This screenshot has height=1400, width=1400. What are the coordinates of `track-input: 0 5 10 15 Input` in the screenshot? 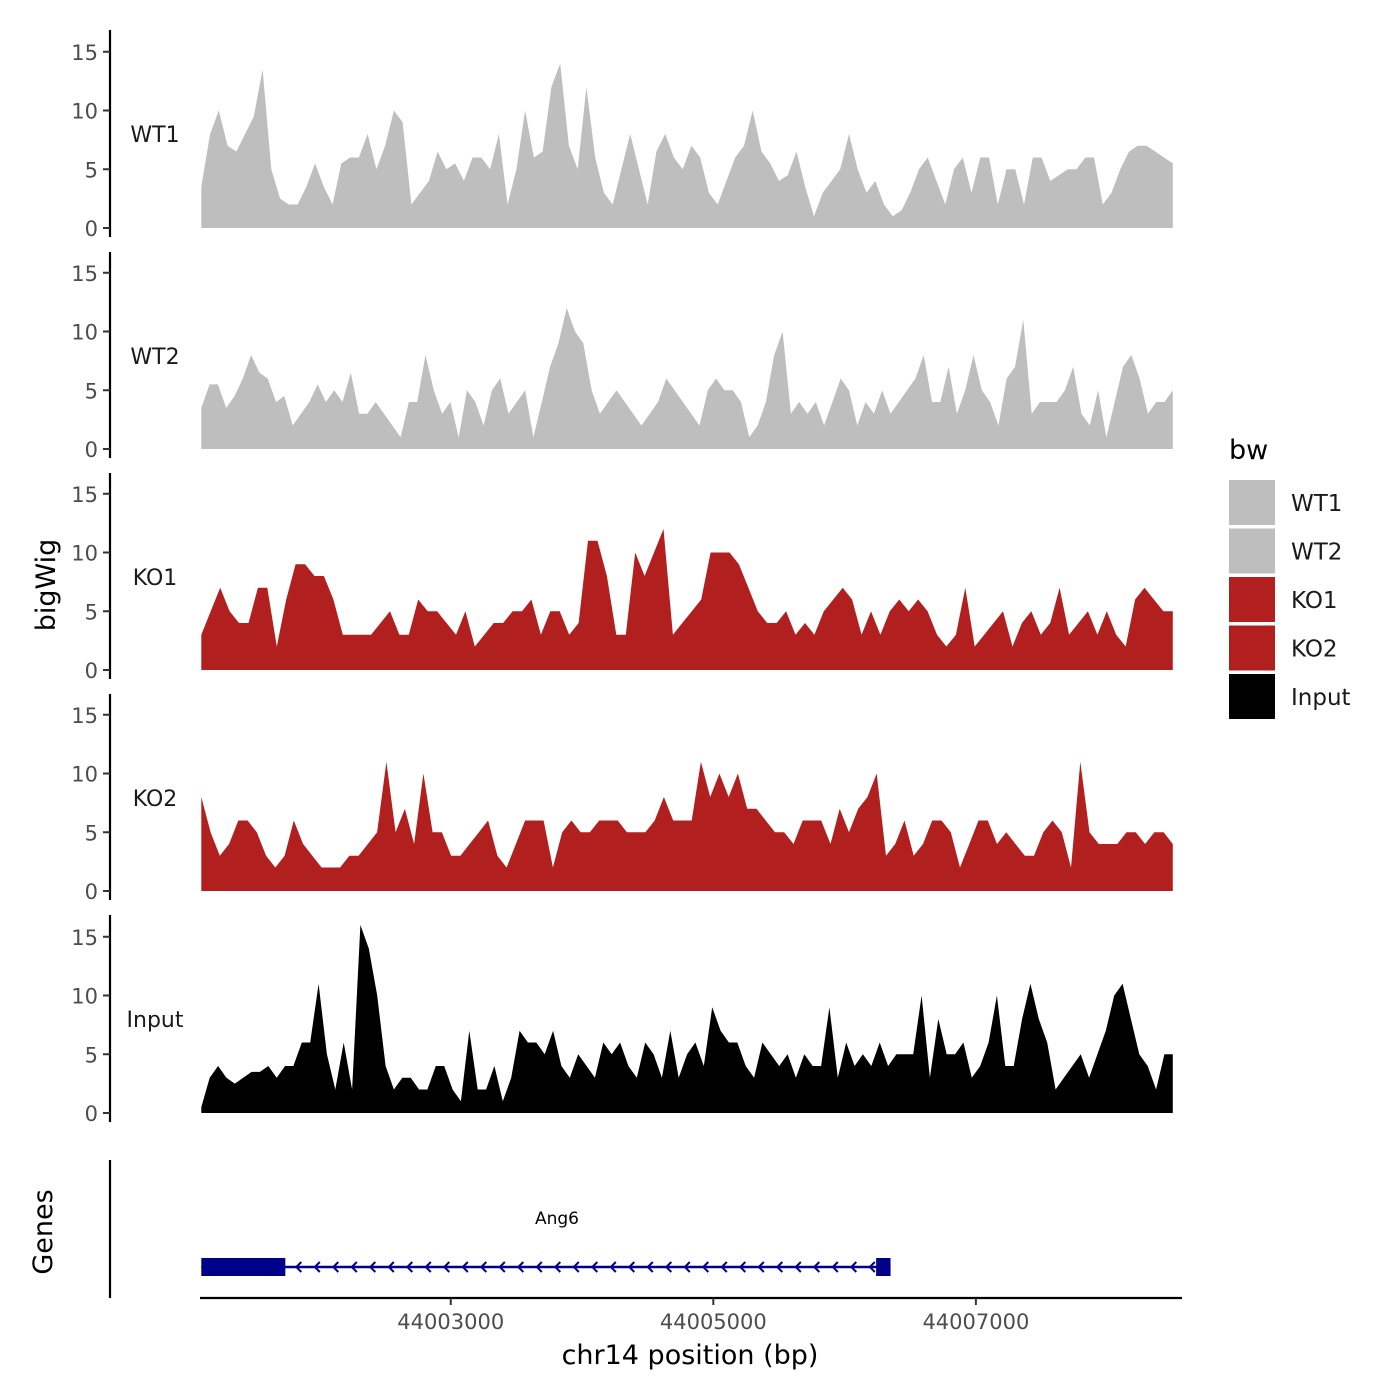 It's located at (622, 1020).